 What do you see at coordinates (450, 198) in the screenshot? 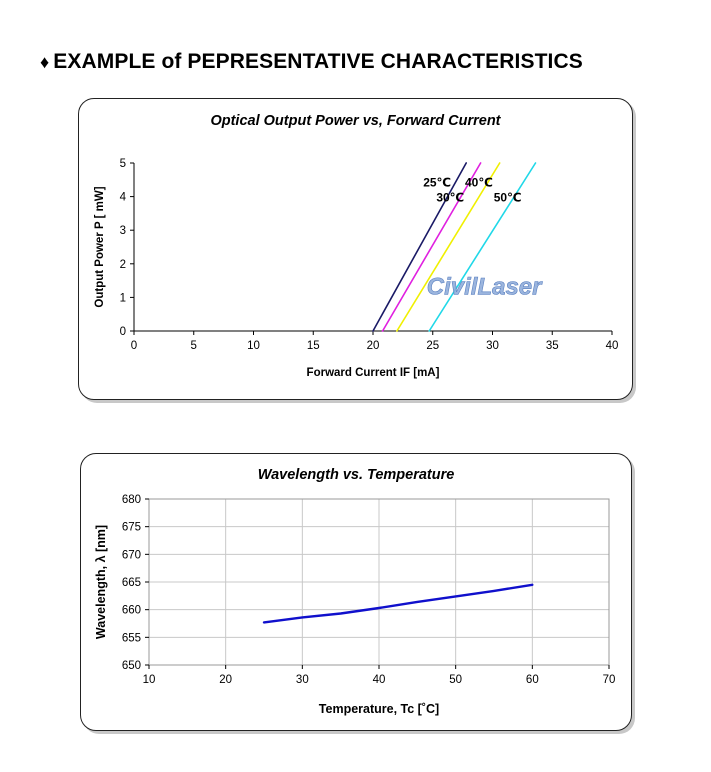
I see `series-annotation: 30℃` at bounding box center [450, 198].